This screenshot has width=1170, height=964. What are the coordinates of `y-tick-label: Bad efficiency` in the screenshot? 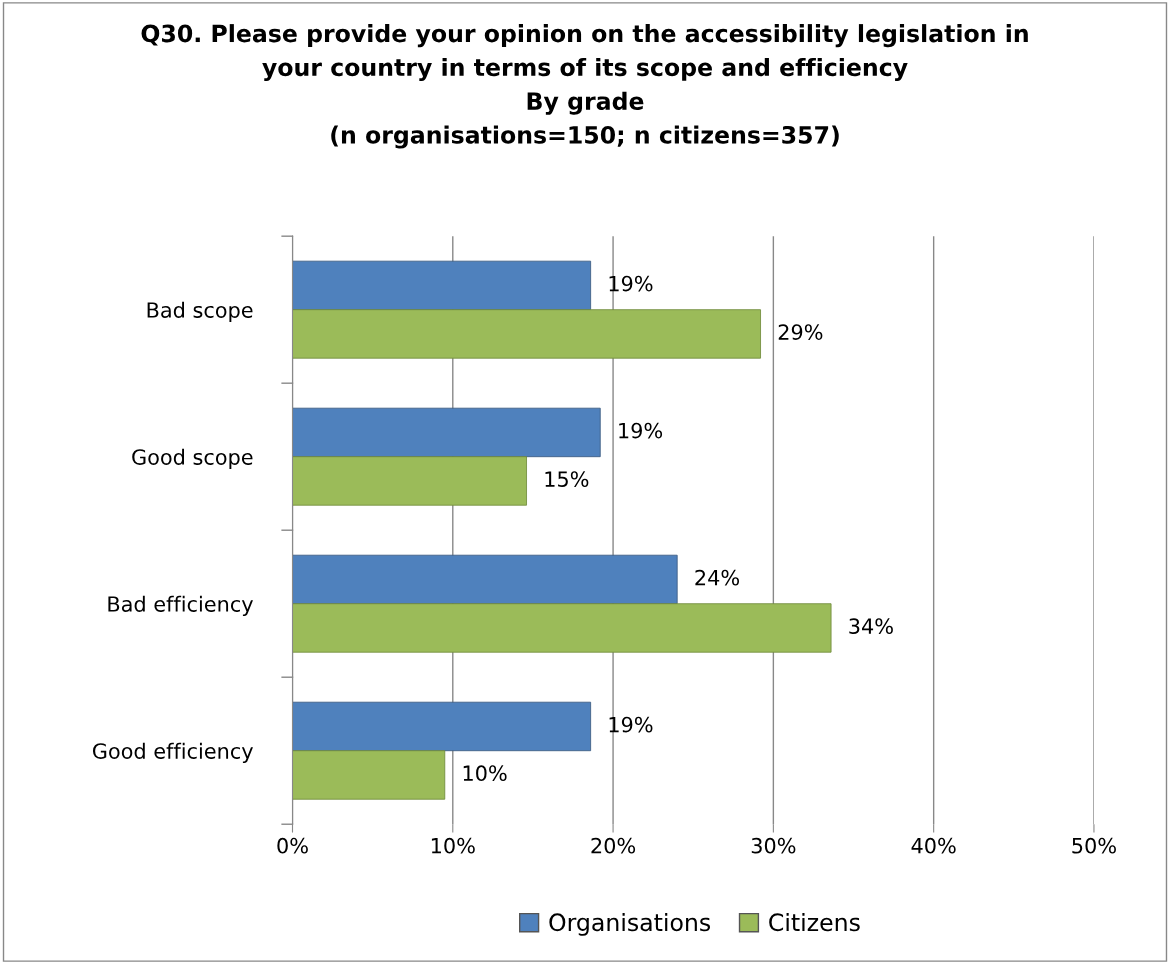 It's located at (180, 605).